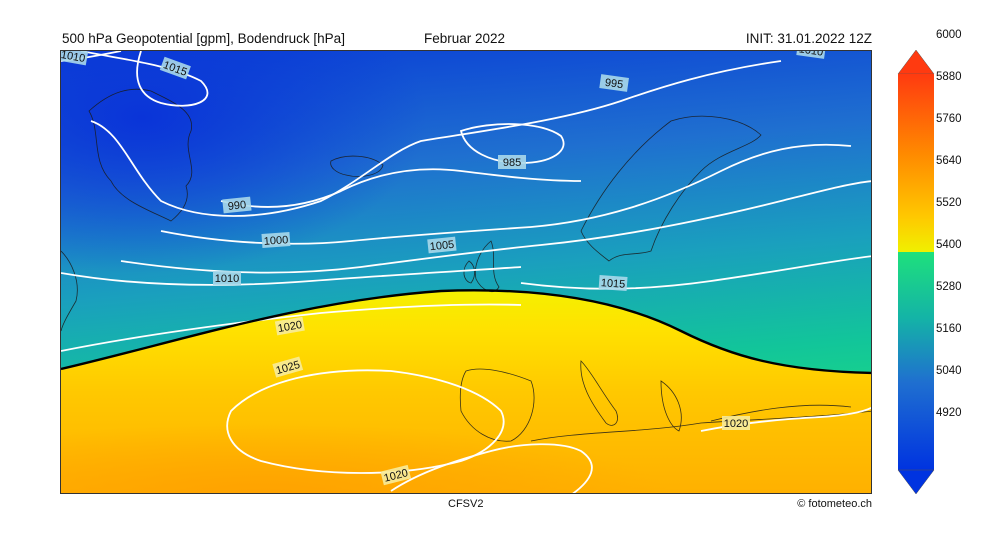  I want to click on colorbar-tick: 5520, so click(949, 203).